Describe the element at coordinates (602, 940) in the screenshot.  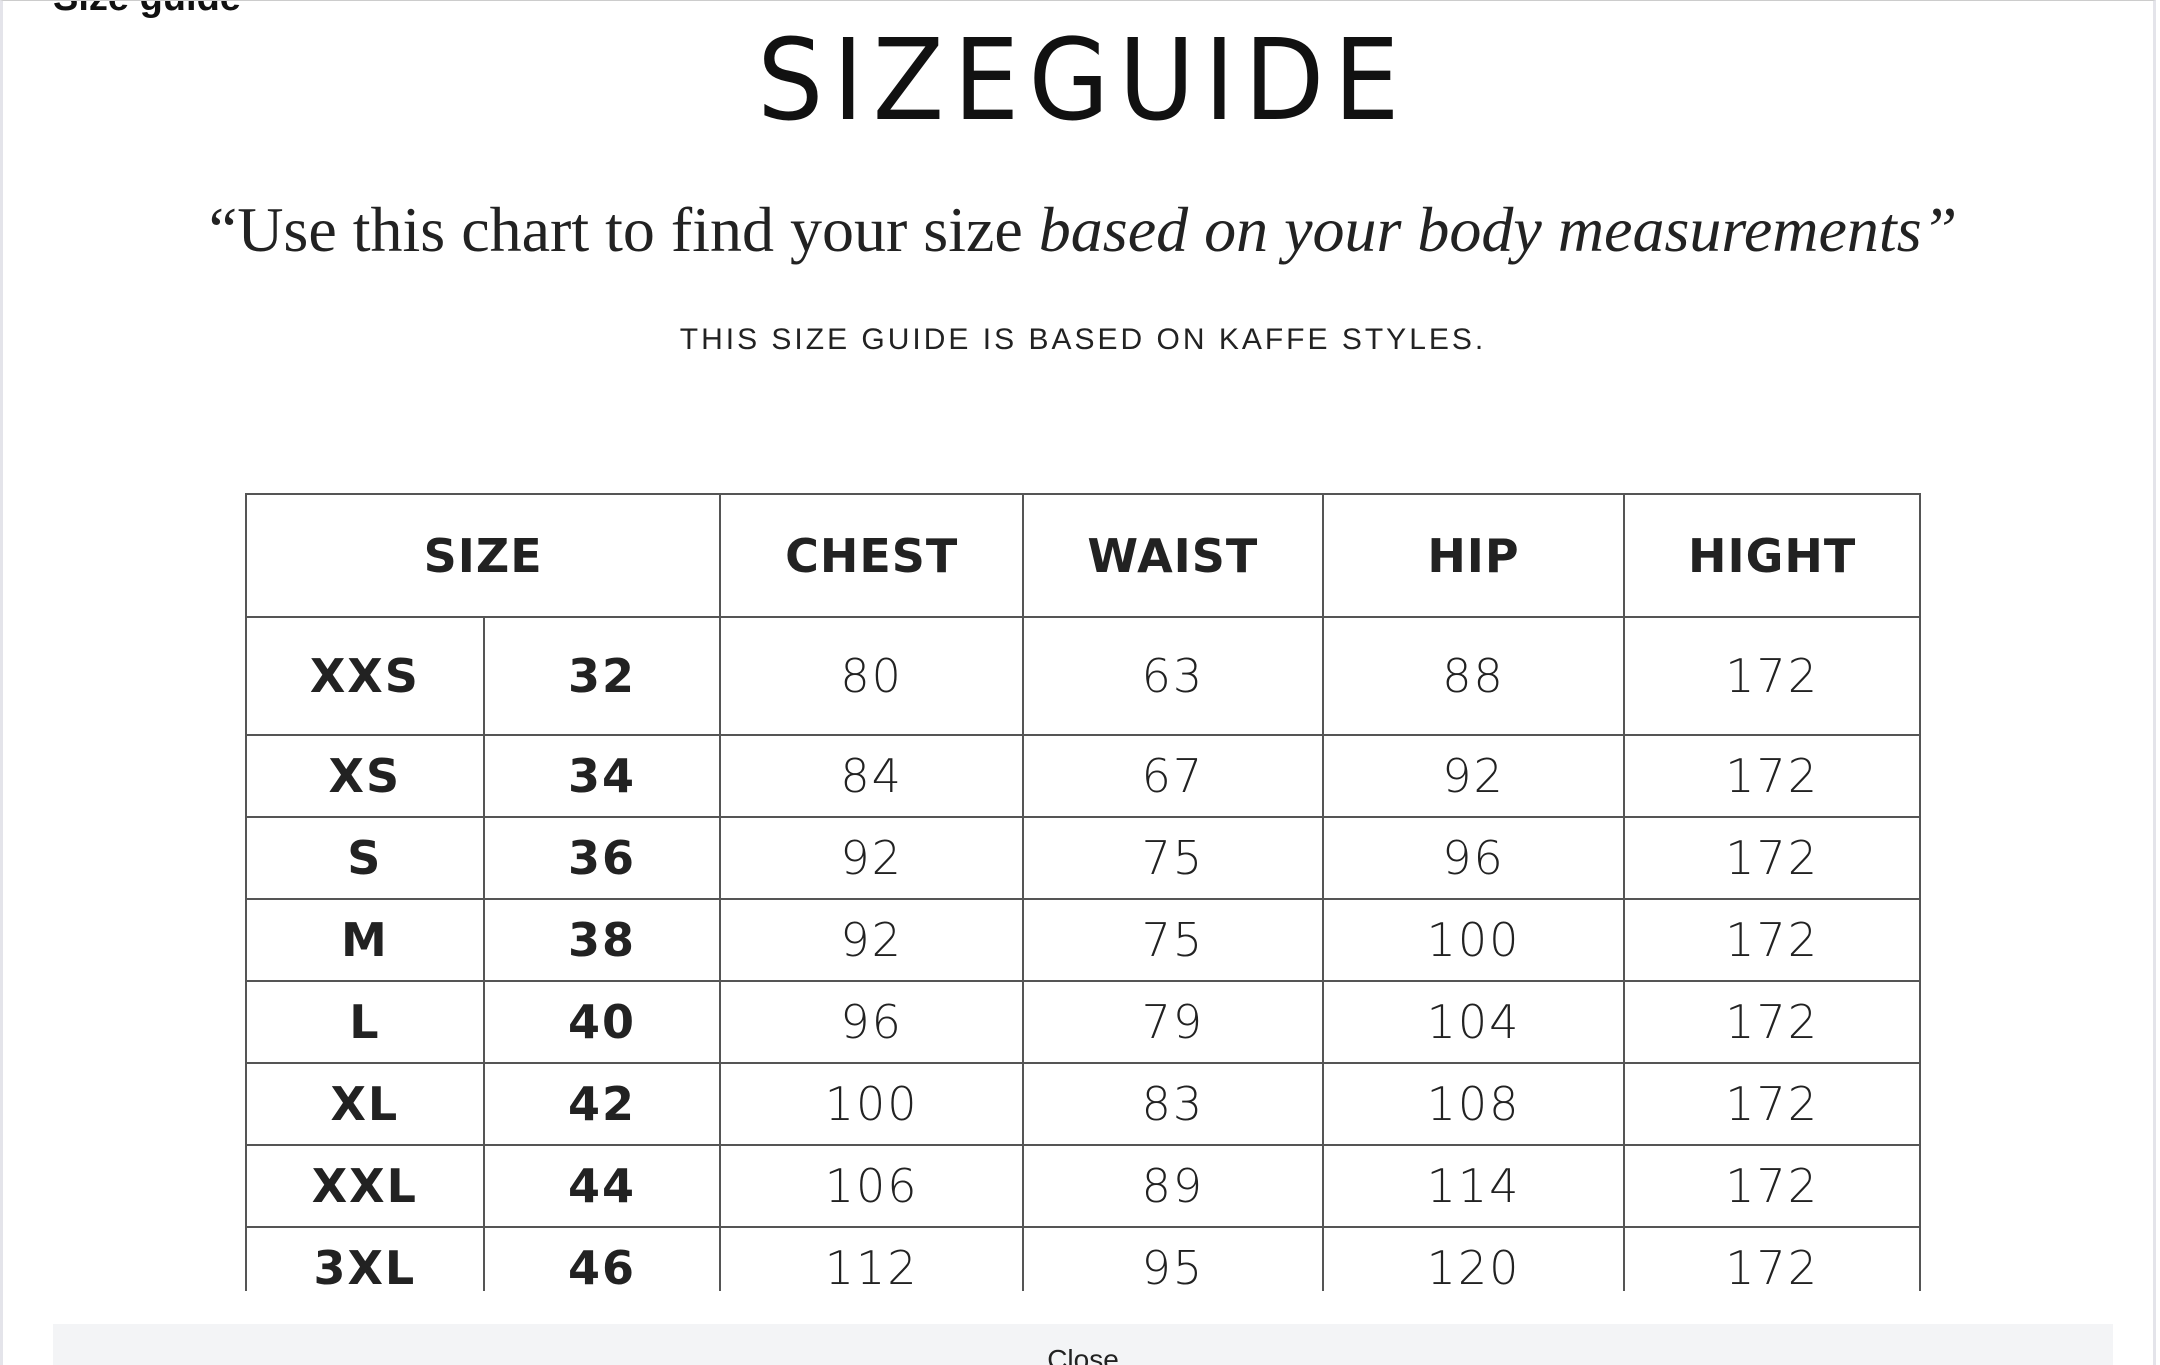
I see `table-cell: 38` at that location.